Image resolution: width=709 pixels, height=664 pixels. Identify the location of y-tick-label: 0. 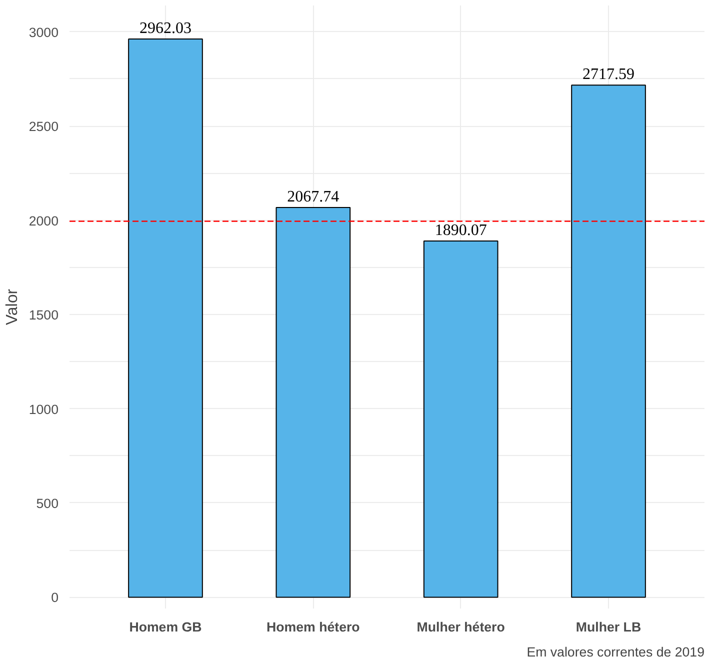
(55, 598).